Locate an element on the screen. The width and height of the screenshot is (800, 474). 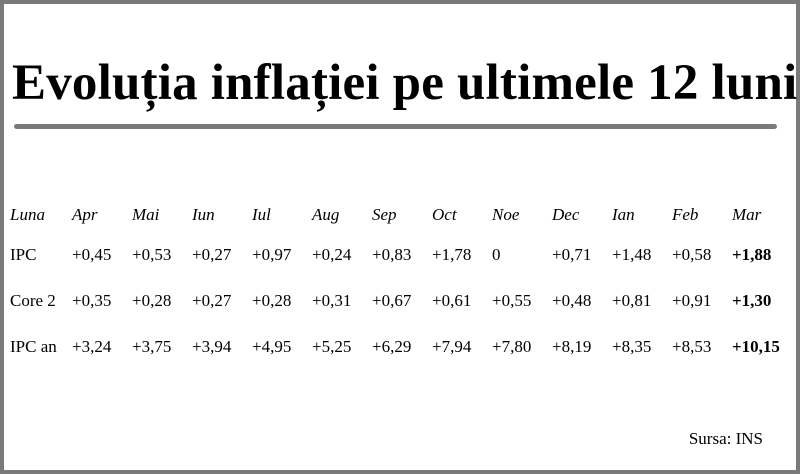
table-cell: +0,58 is located at coordinates (692, 254).